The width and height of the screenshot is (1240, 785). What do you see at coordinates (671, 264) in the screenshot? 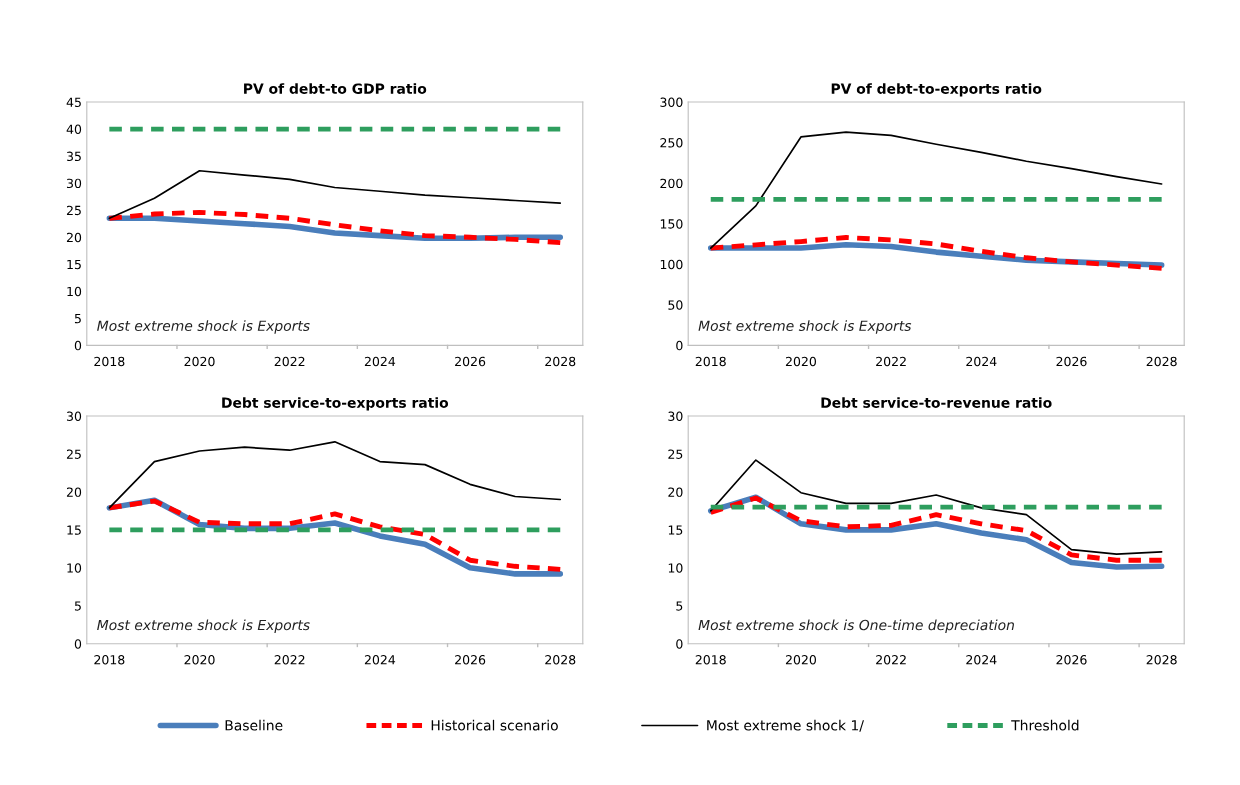
I see `y-tick-label: 100` at bounding box center [671, 264].